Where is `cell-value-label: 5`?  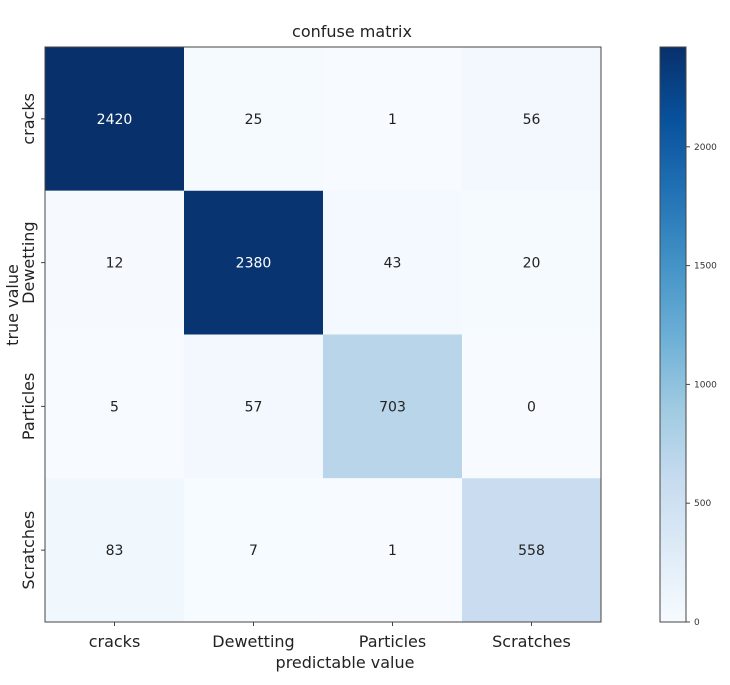
cell-value-label: 5 is located at coordinates (114, 407).